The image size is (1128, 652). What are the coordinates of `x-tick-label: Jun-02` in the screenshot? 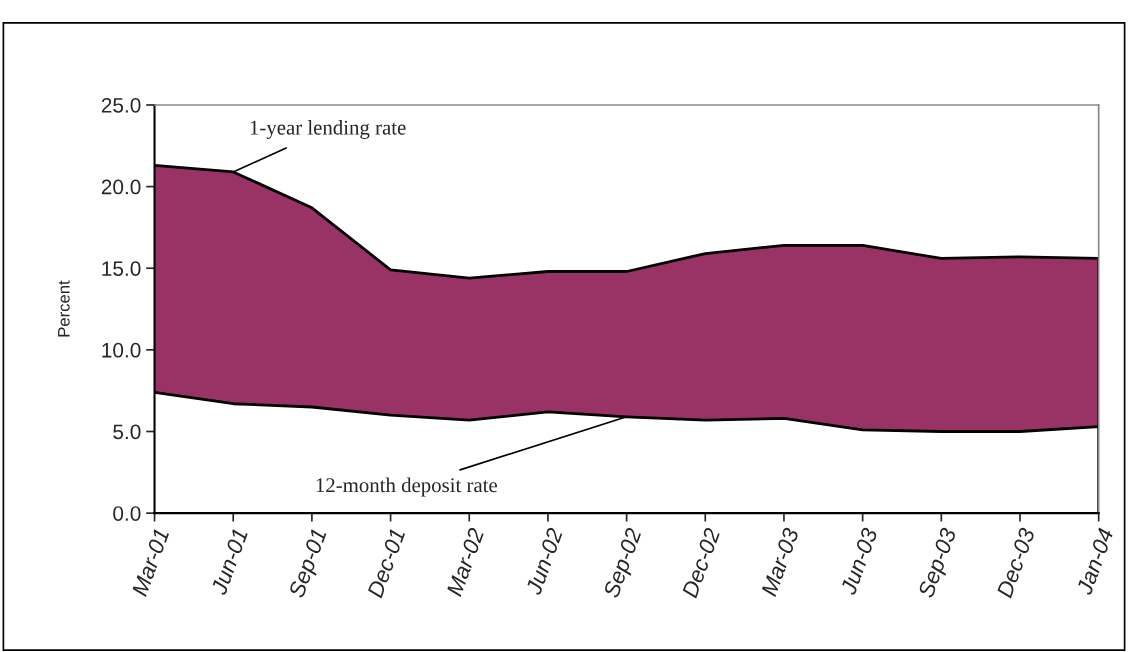 It's located at (544, 561).